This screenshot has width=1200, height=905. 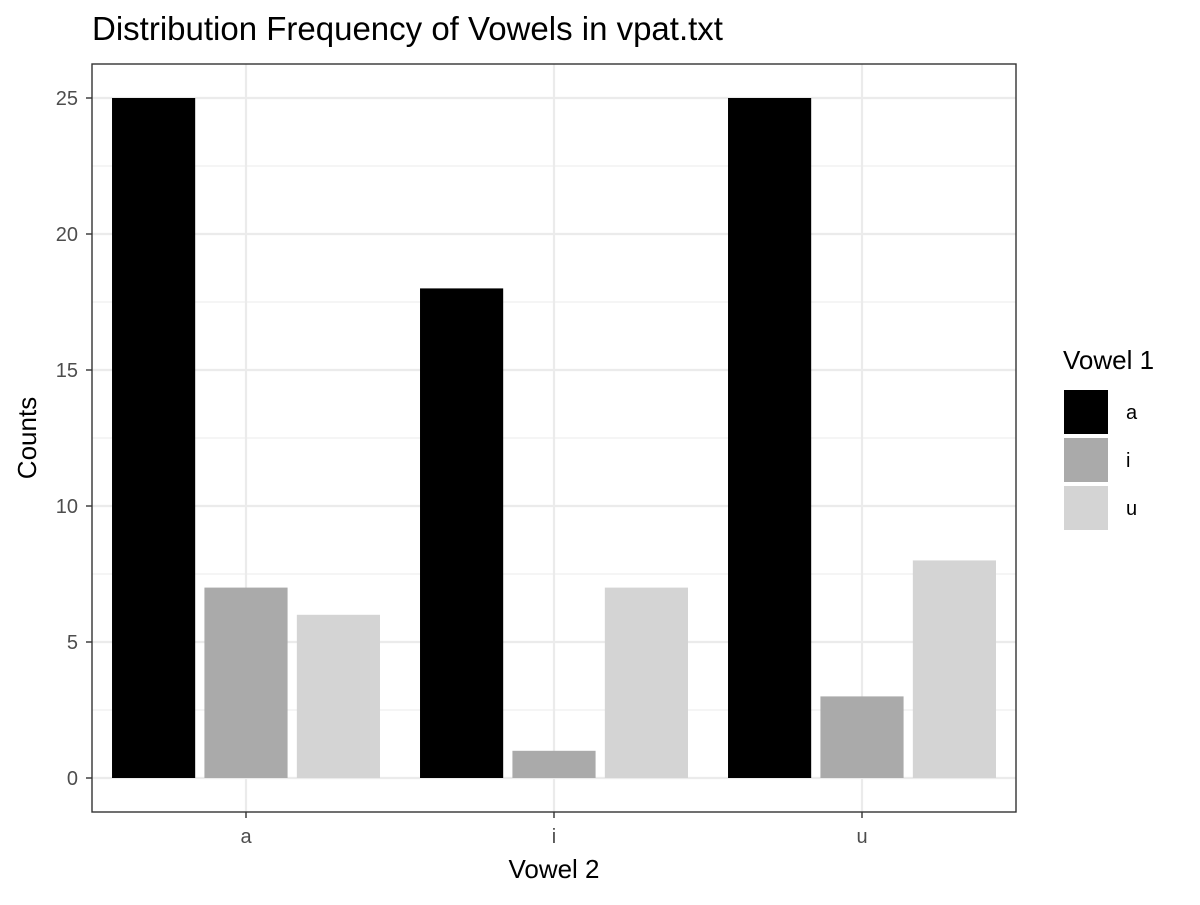 I want to click on y-tick-label: 10, so click(x=67, y=507).